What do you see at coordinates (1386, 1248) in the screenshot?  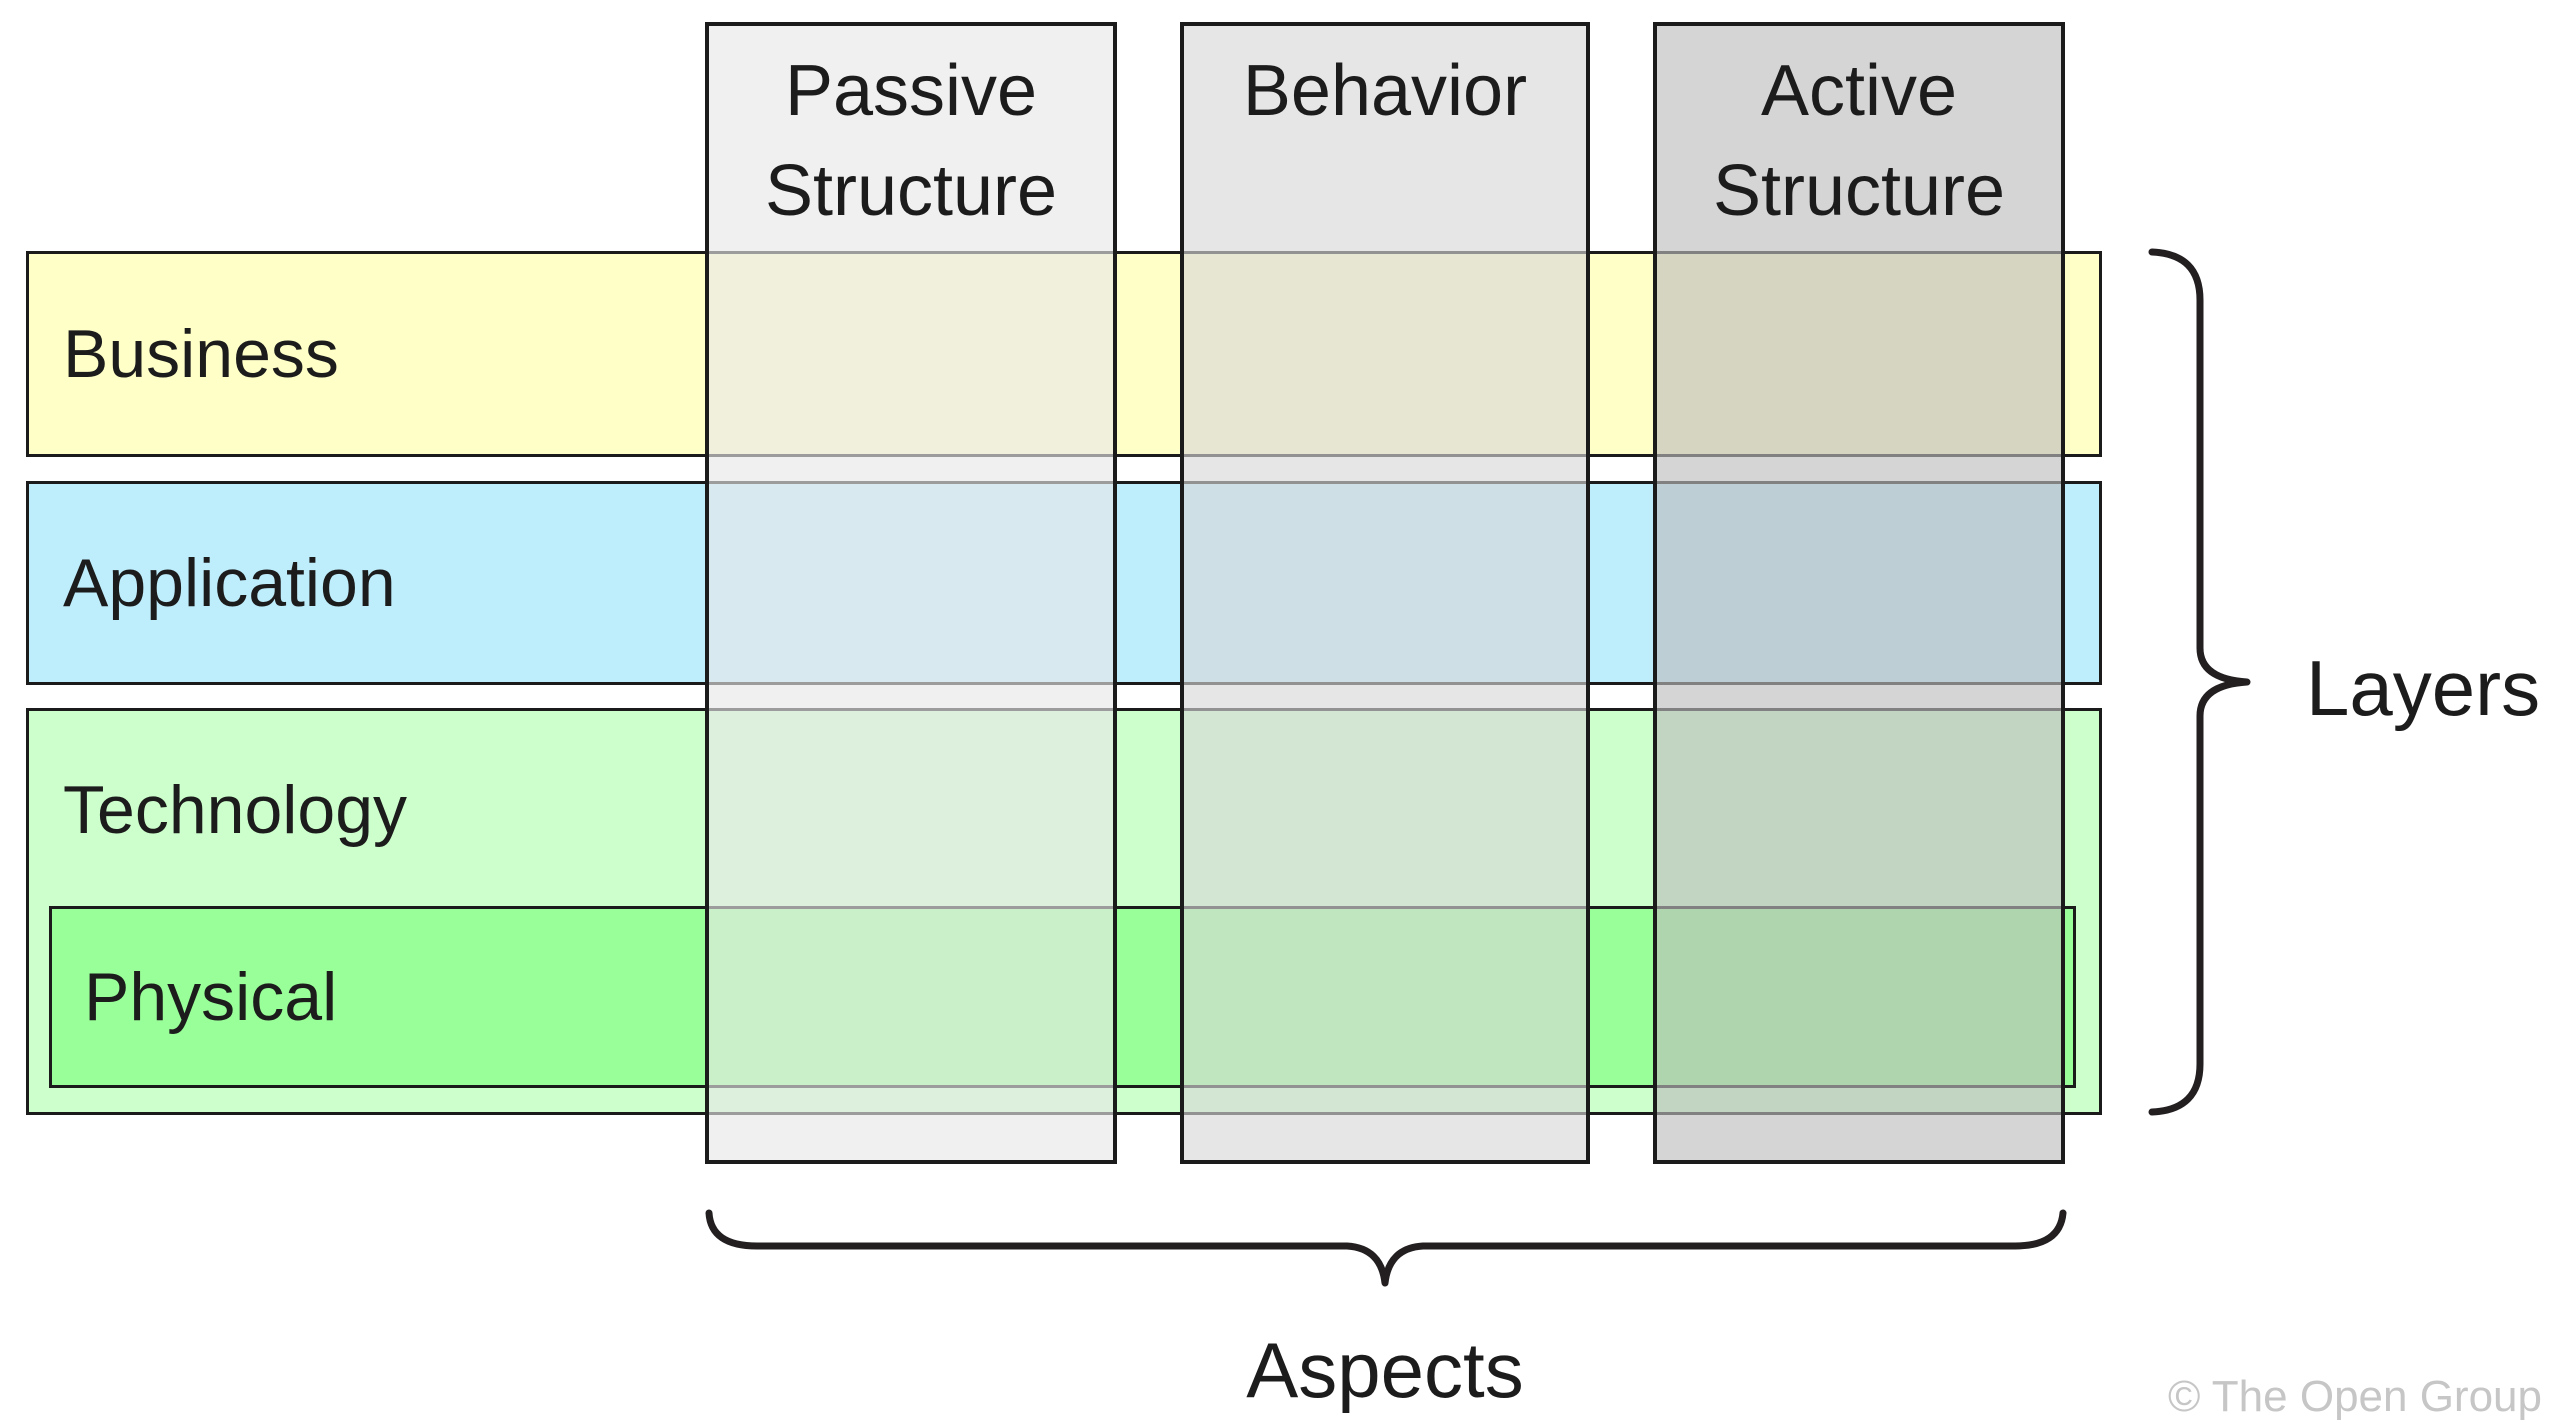 I see `aspects-brace-icon` at bounding box center [1386, 1248].